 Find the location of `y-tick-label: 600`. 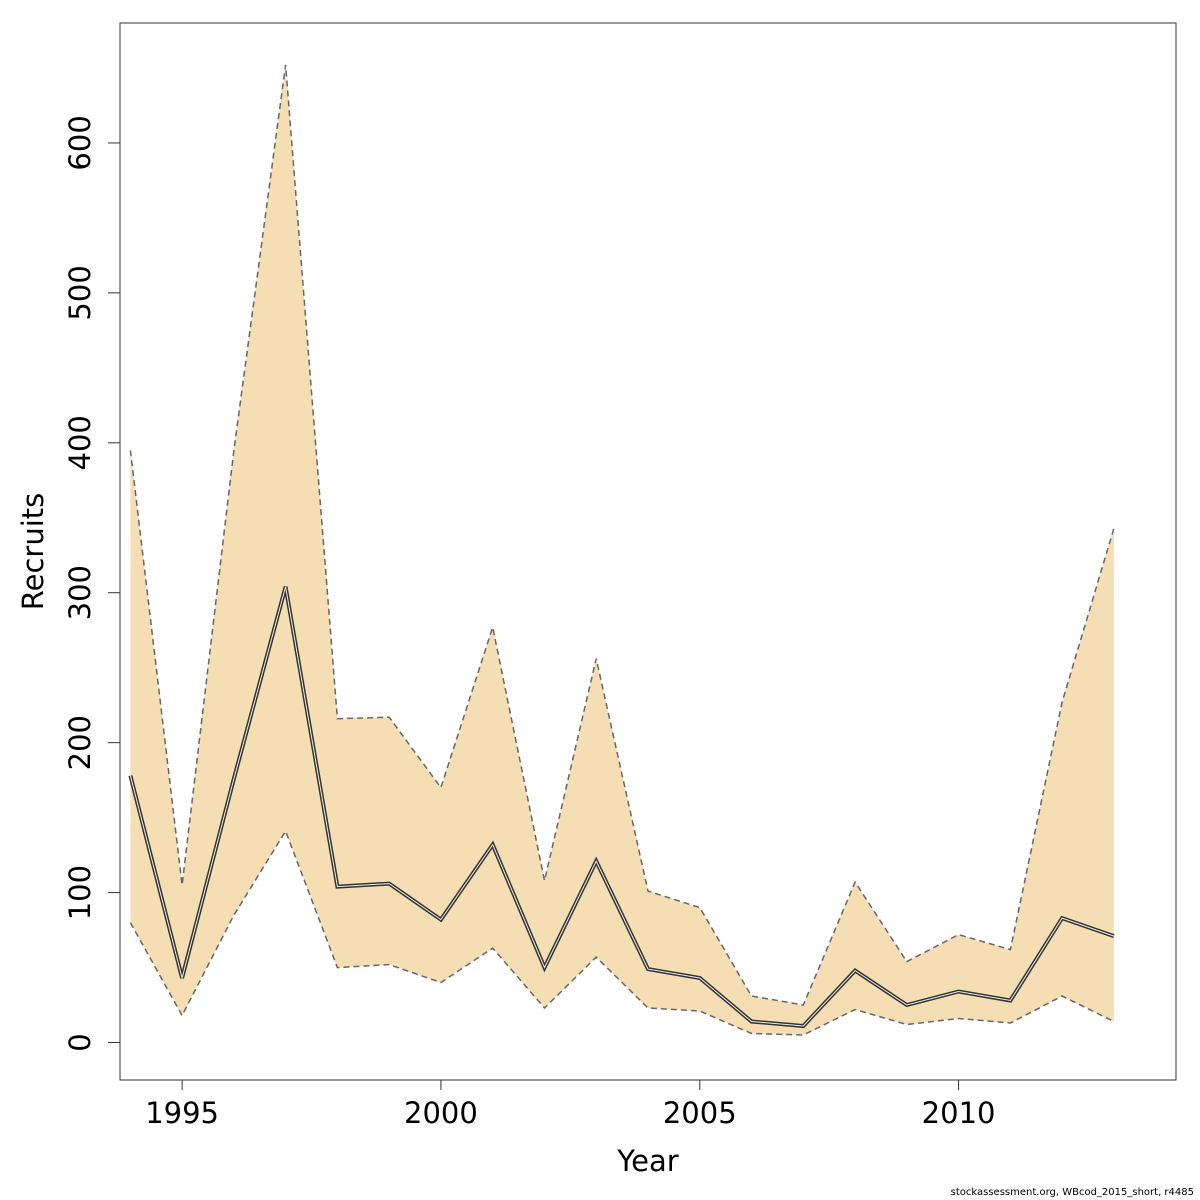

y-tick-label: 600 is located at coordinates (80, 142).